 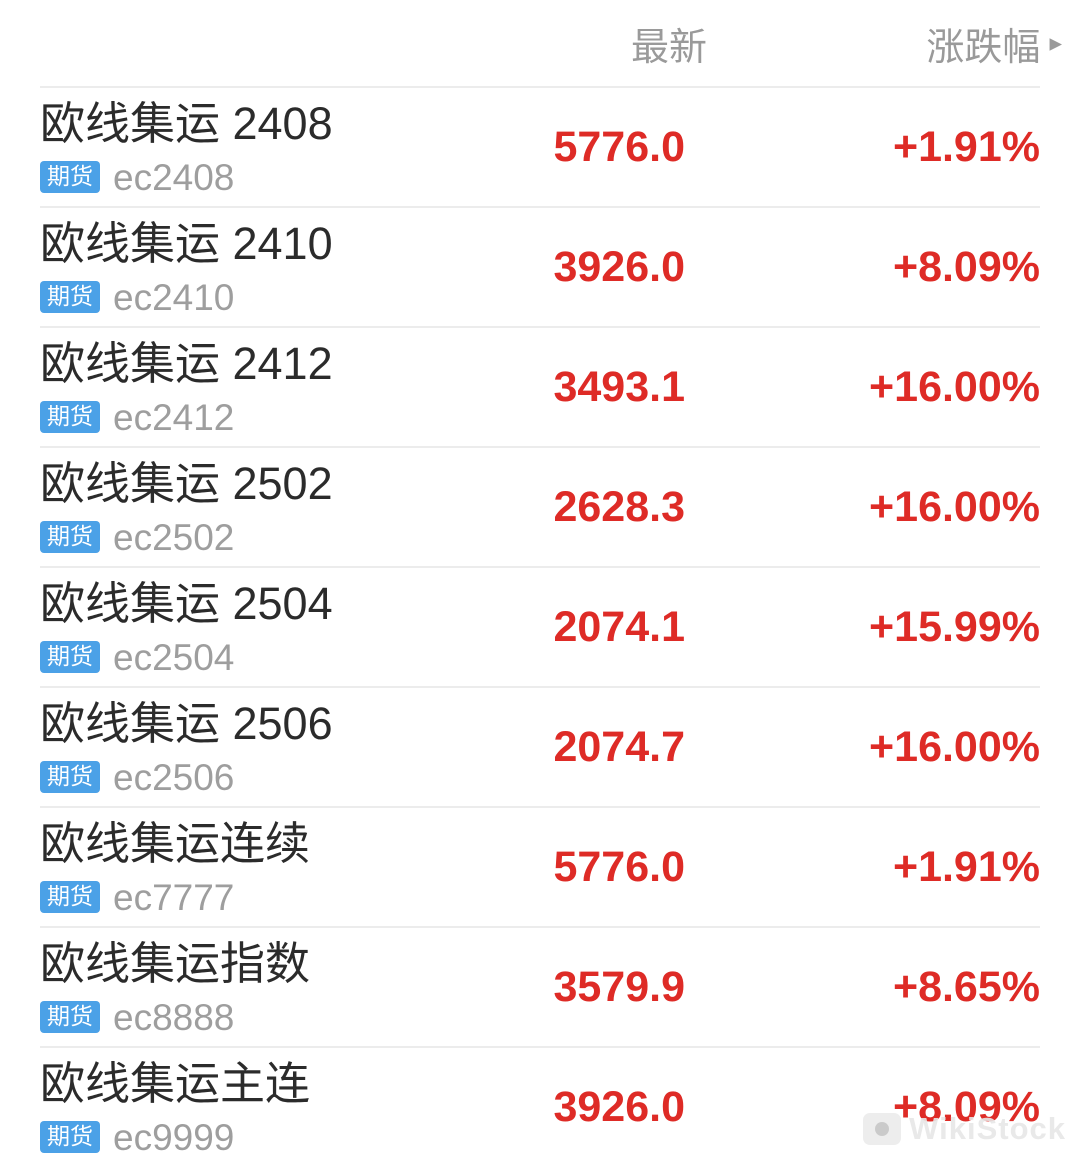 I want to click on contract-code: ec7777, so click(x=174, y=897).